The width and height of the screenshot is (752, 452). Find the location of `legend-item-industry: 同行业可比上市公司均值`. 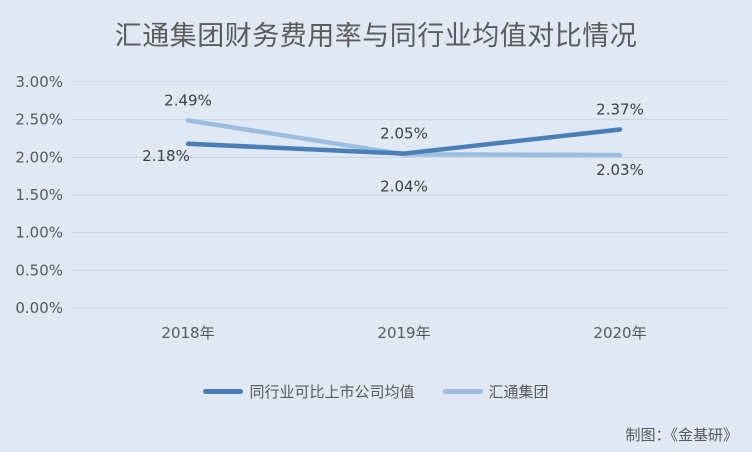

legend-item-industry: 同行业可比上市公司均值 is located at coordinates (309, 391).